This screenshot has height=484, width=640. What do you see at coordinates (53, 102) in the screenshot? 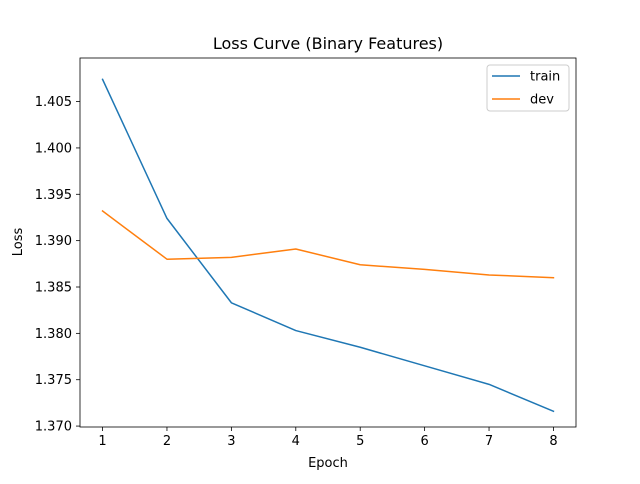
I see `y-tick-label: 1.405` at bounding box center [53, 102].